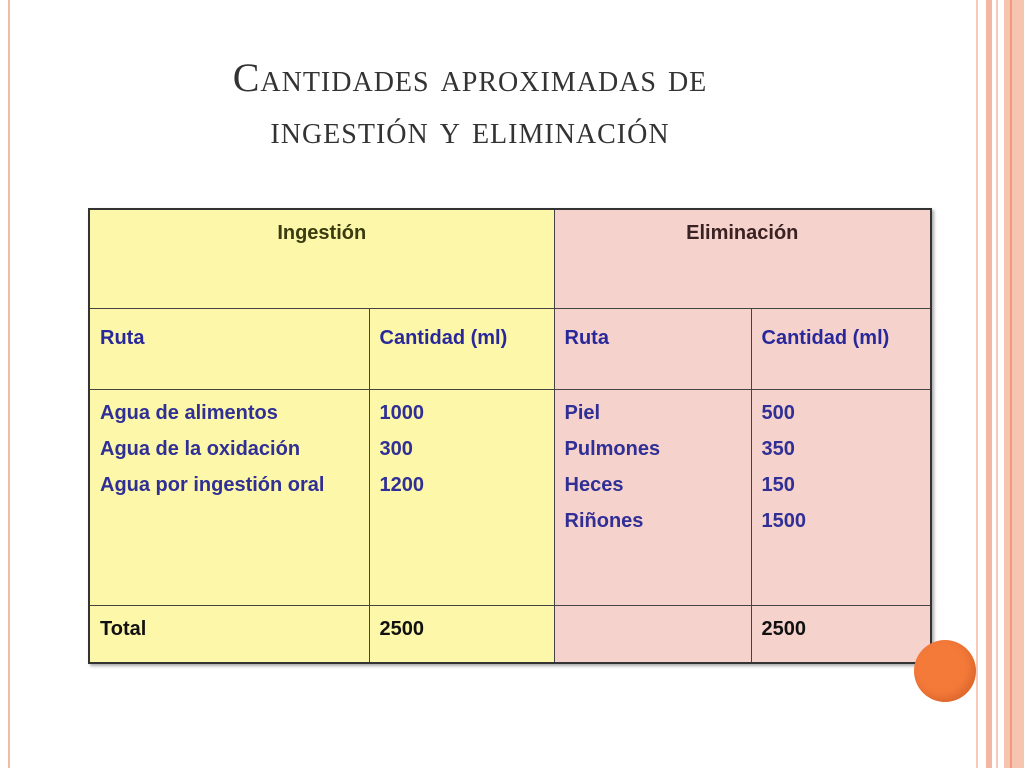  I want to click on slide-title-line-1: Cantidades aproximadas de, so click(470, 77).